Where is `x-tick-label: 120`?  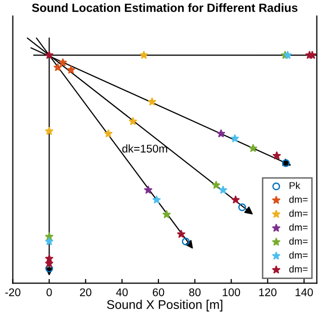
x-tick-label: 120 is located at coordinates (267, 292).